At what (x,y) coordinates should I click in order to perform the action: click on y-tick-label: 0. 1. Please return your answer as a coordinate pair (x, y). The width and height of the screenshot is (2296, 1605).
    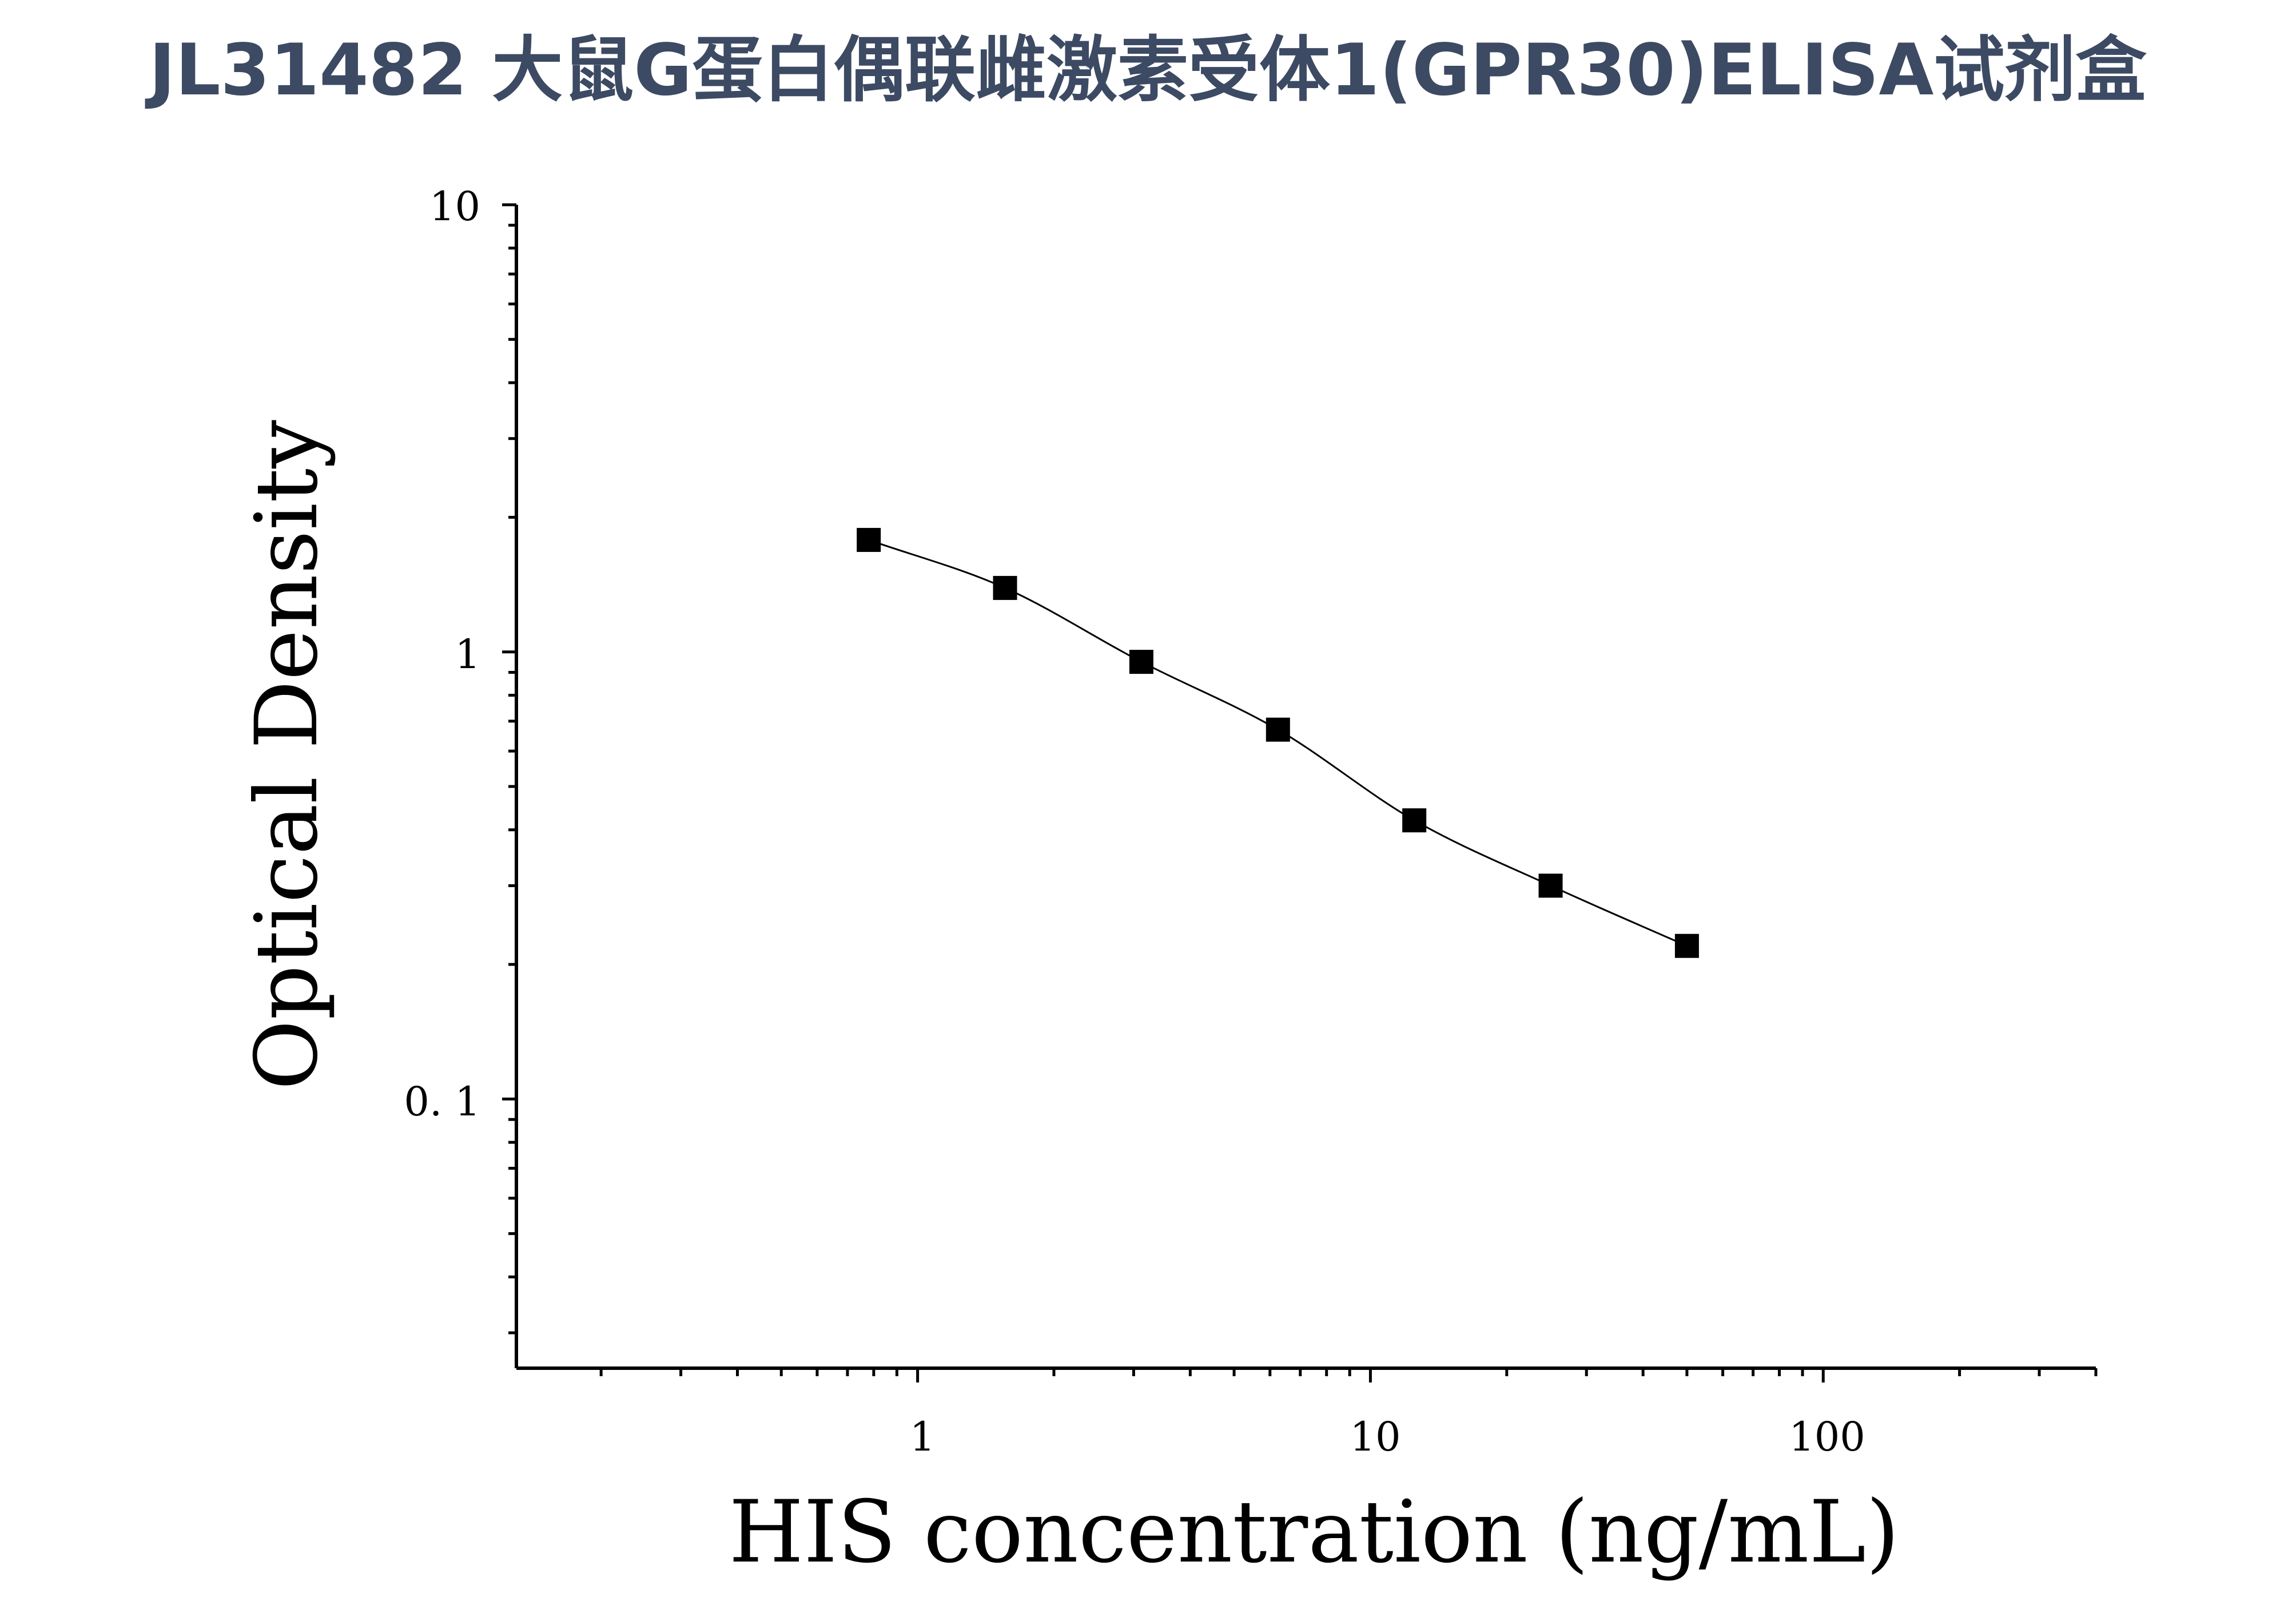
    Looking at the image, I should click on (442, 1101).